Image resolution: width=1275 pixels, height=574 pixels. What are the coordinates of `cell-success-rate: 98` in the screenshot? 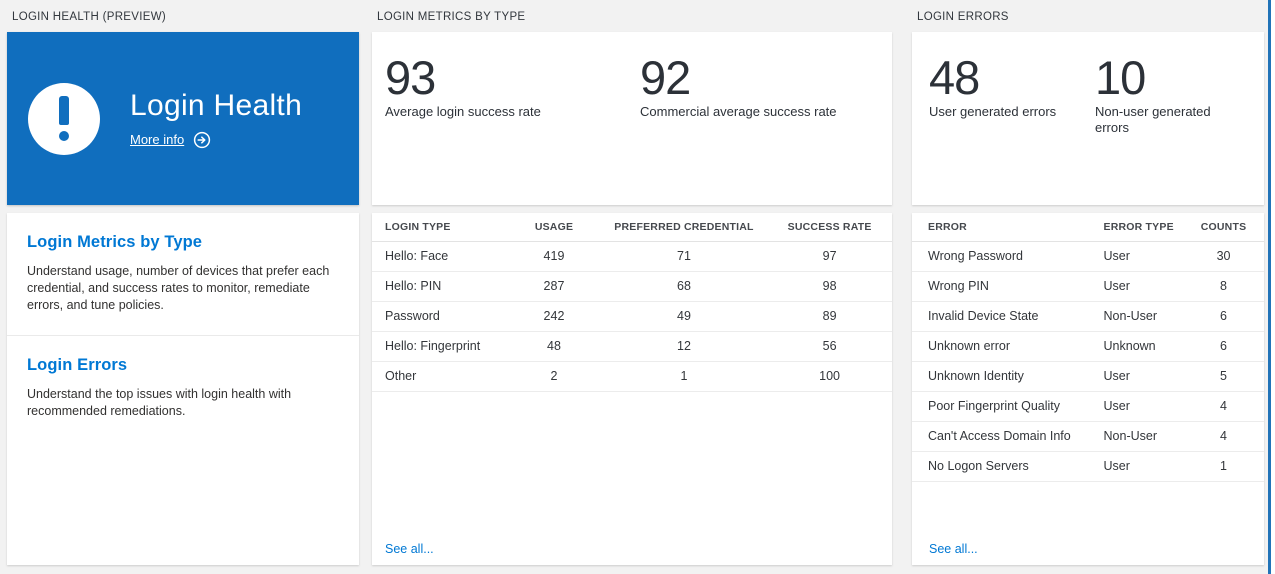 It's located at (829, 286).